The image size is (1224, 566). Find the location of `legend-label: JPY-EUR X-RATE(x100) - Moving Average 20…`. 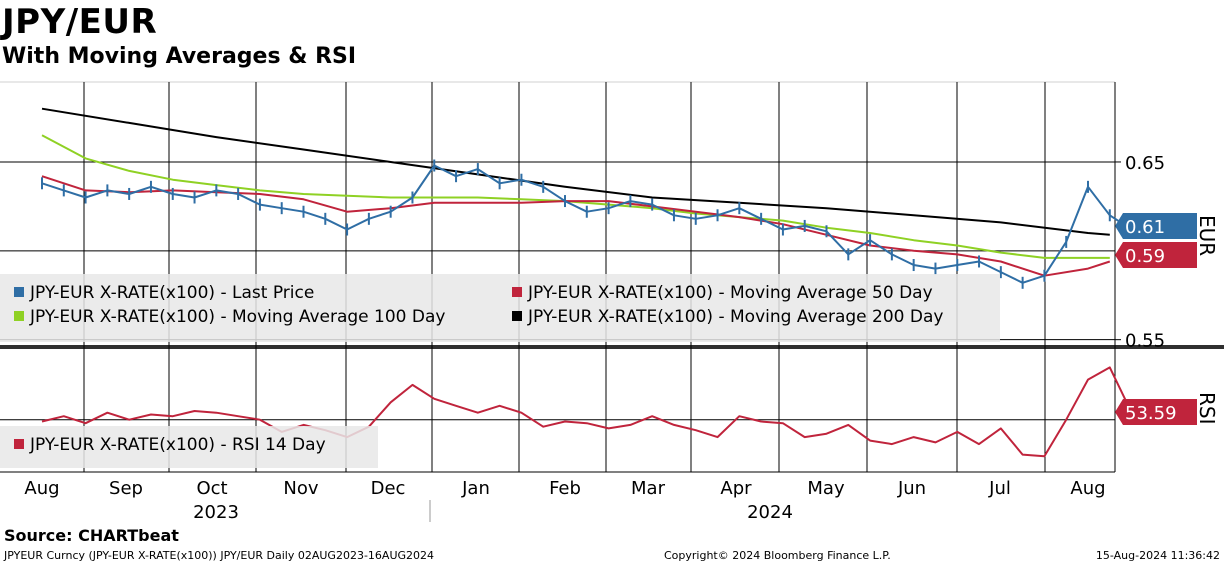

legend-label: JPY-EUR X-RATE(x100) - Moving Average 20… is located at coordinates (735, 317).